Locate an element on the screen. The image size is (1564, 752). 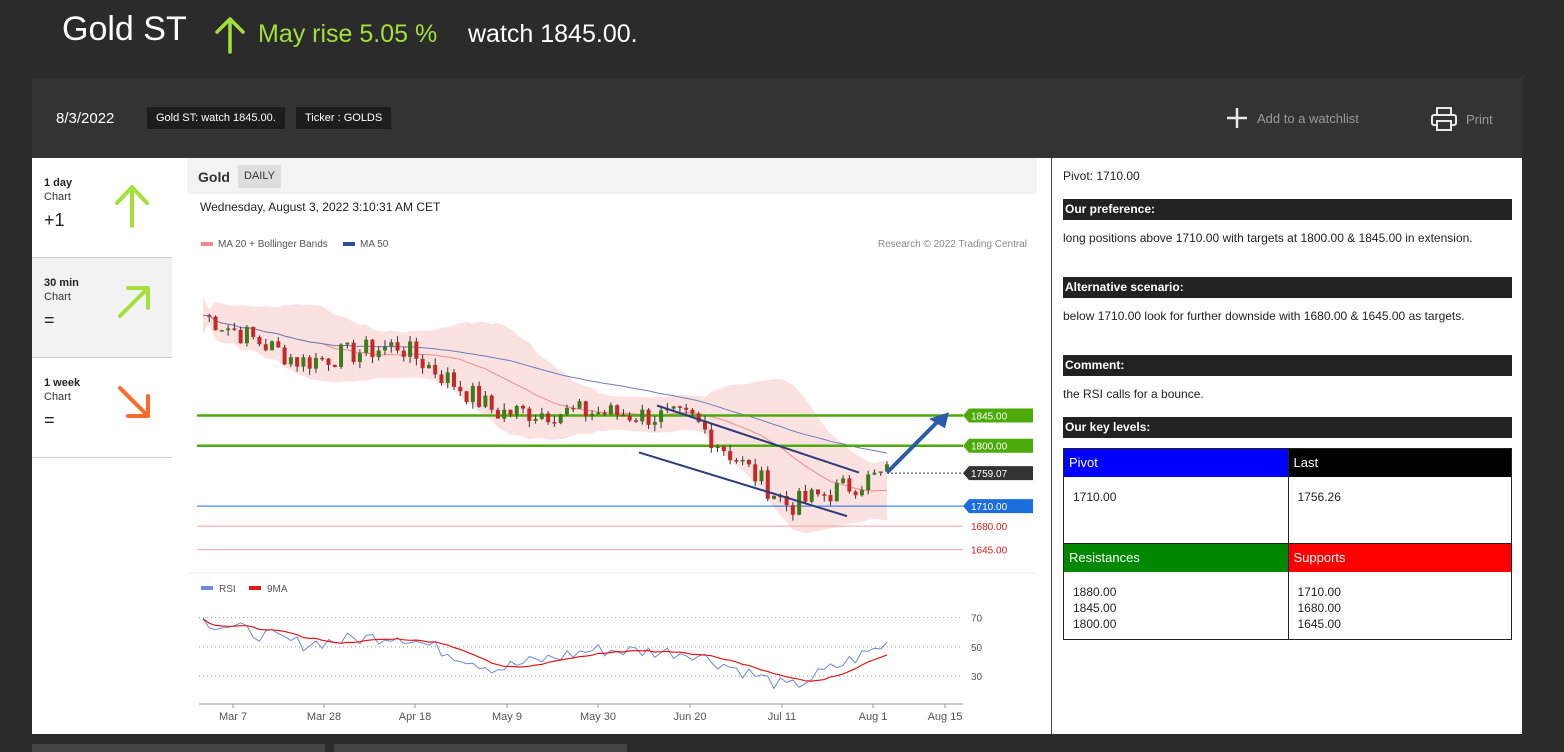
level-badge-label: 1759.07 is located at coordinates (989, 474).